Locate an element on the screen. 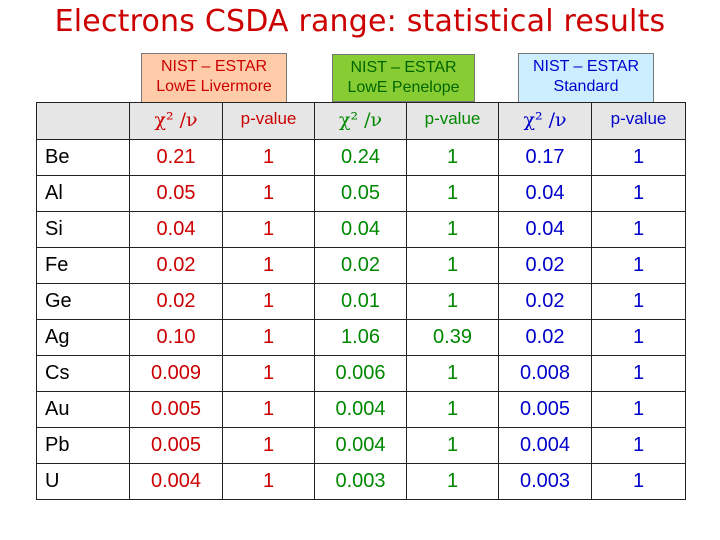  cell-element: Pb is located at coordinates (83, 445).